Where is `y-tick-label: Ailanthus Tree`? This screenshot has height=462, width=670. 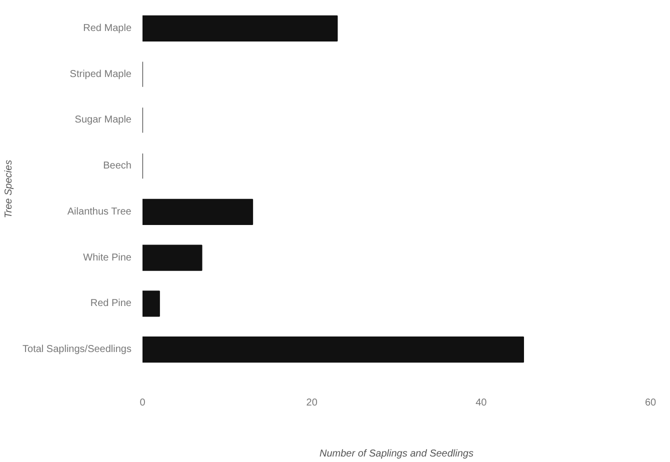
y-tick-label: Ailanthus Tree is located at coordinates (99, 212).